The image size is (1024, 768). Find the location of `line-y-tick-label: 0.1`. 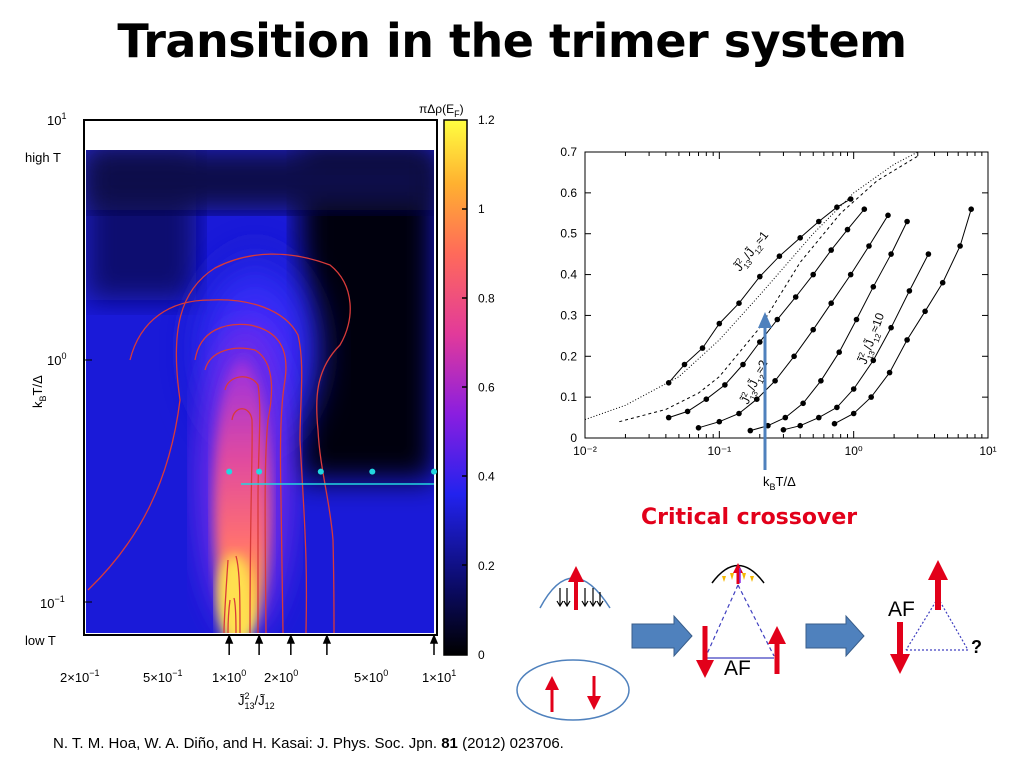

line-y-tick-label: 0.1 is located at coordinates (568, 397).